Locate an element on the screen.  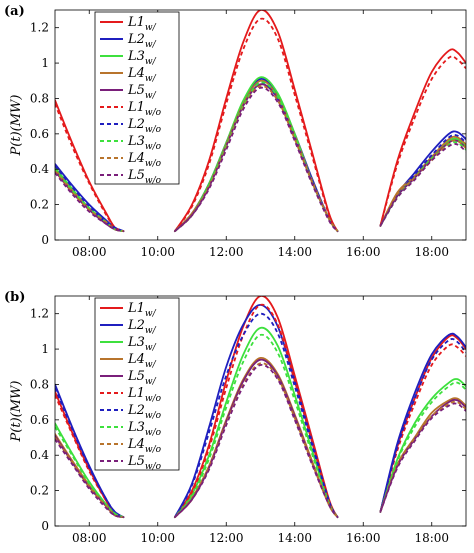
series-line-l3-wo-seg2 is located at coordinates (256, 425).